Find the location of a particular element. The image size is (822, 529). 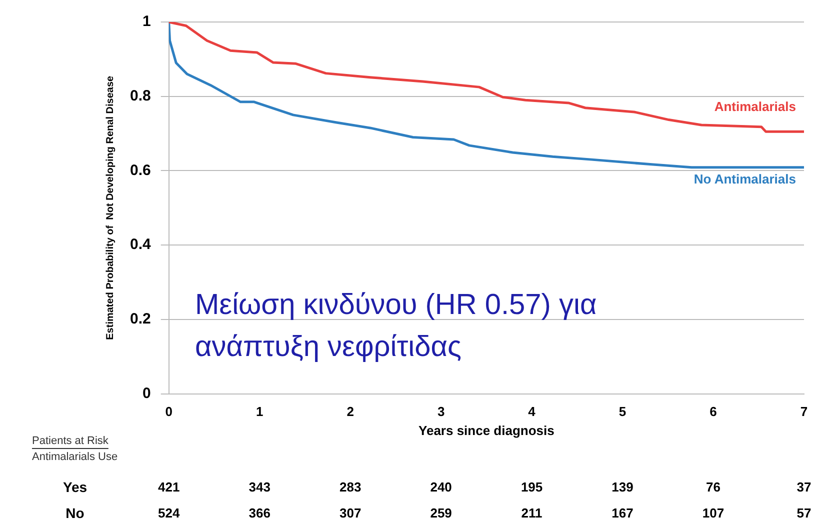

x-tick-label: 1 is located at coordinates (260, 412).